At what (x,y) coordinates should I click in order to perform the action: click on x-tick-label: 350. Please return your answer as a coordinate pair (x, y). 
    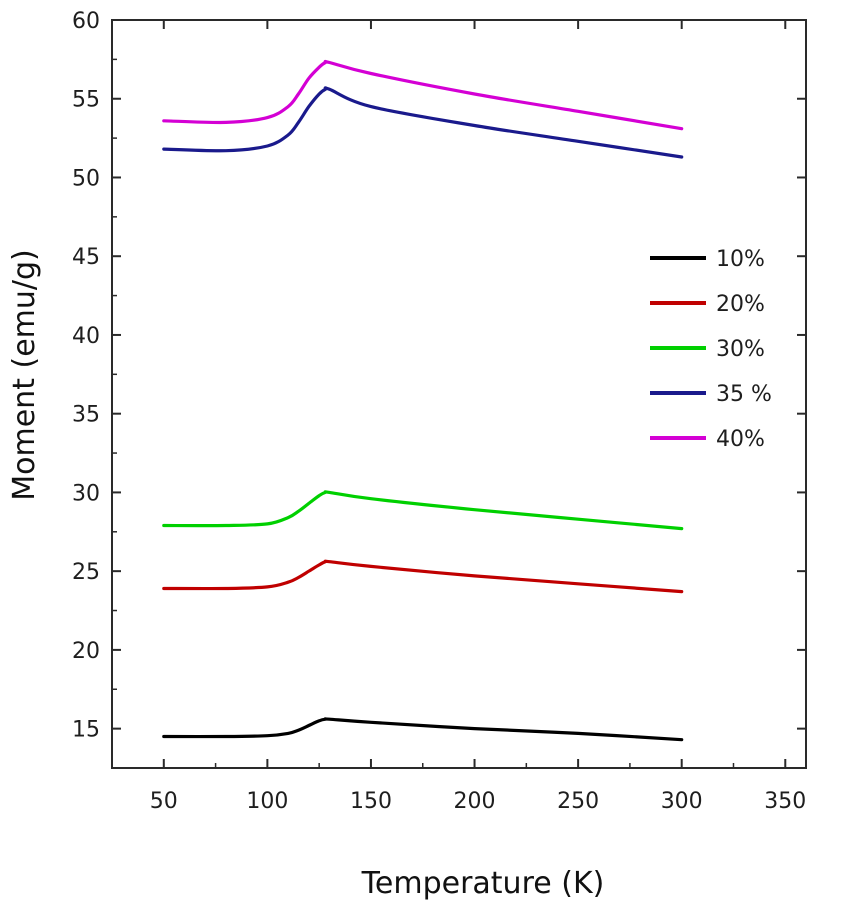
    Looking at the image, I should click on (785, 801).